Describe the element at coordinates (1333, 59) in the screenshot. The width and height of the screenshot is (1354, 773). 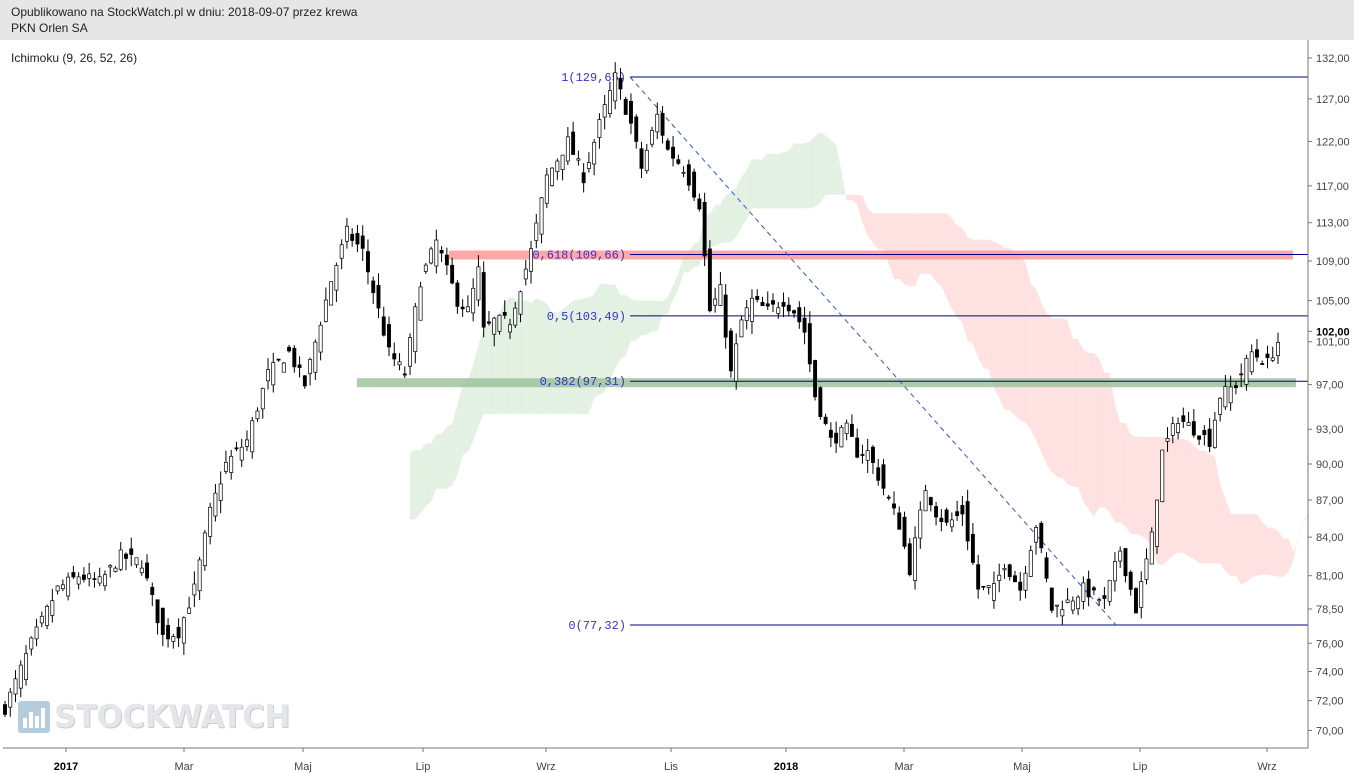
I see `y-tick-label: 132,00` at that location.